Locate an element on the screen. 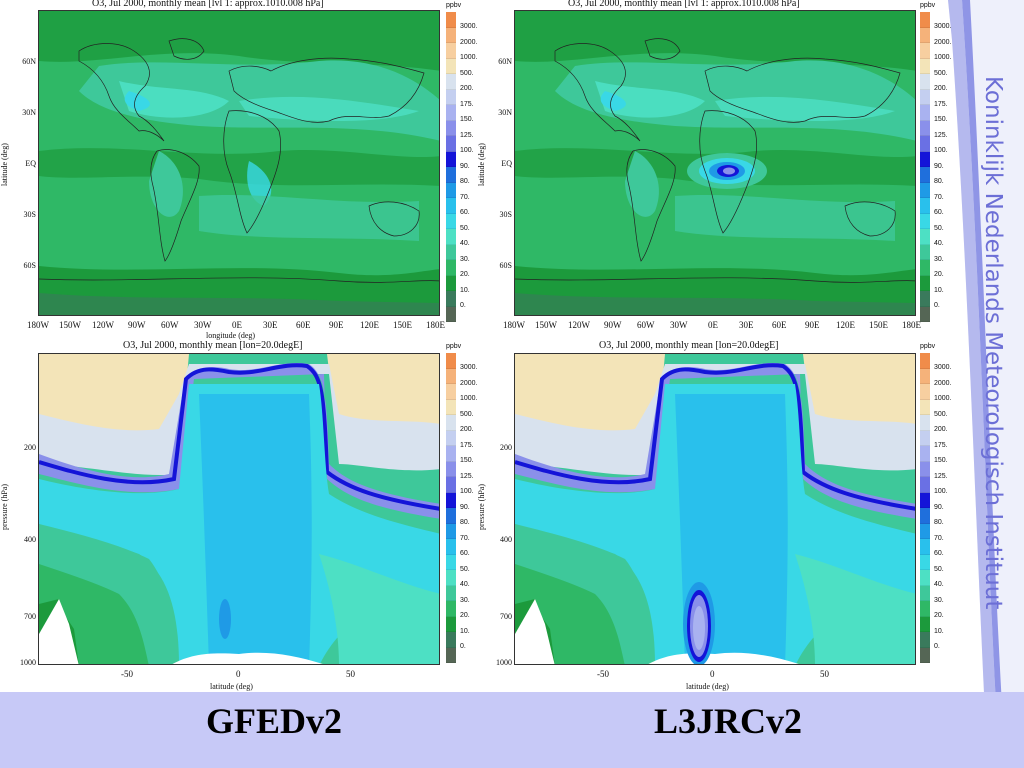 Image resolution: width=1024 pixels, height=768 pixels. l3jrc-map-xtick: 30W is located at coordinates (679, 325).